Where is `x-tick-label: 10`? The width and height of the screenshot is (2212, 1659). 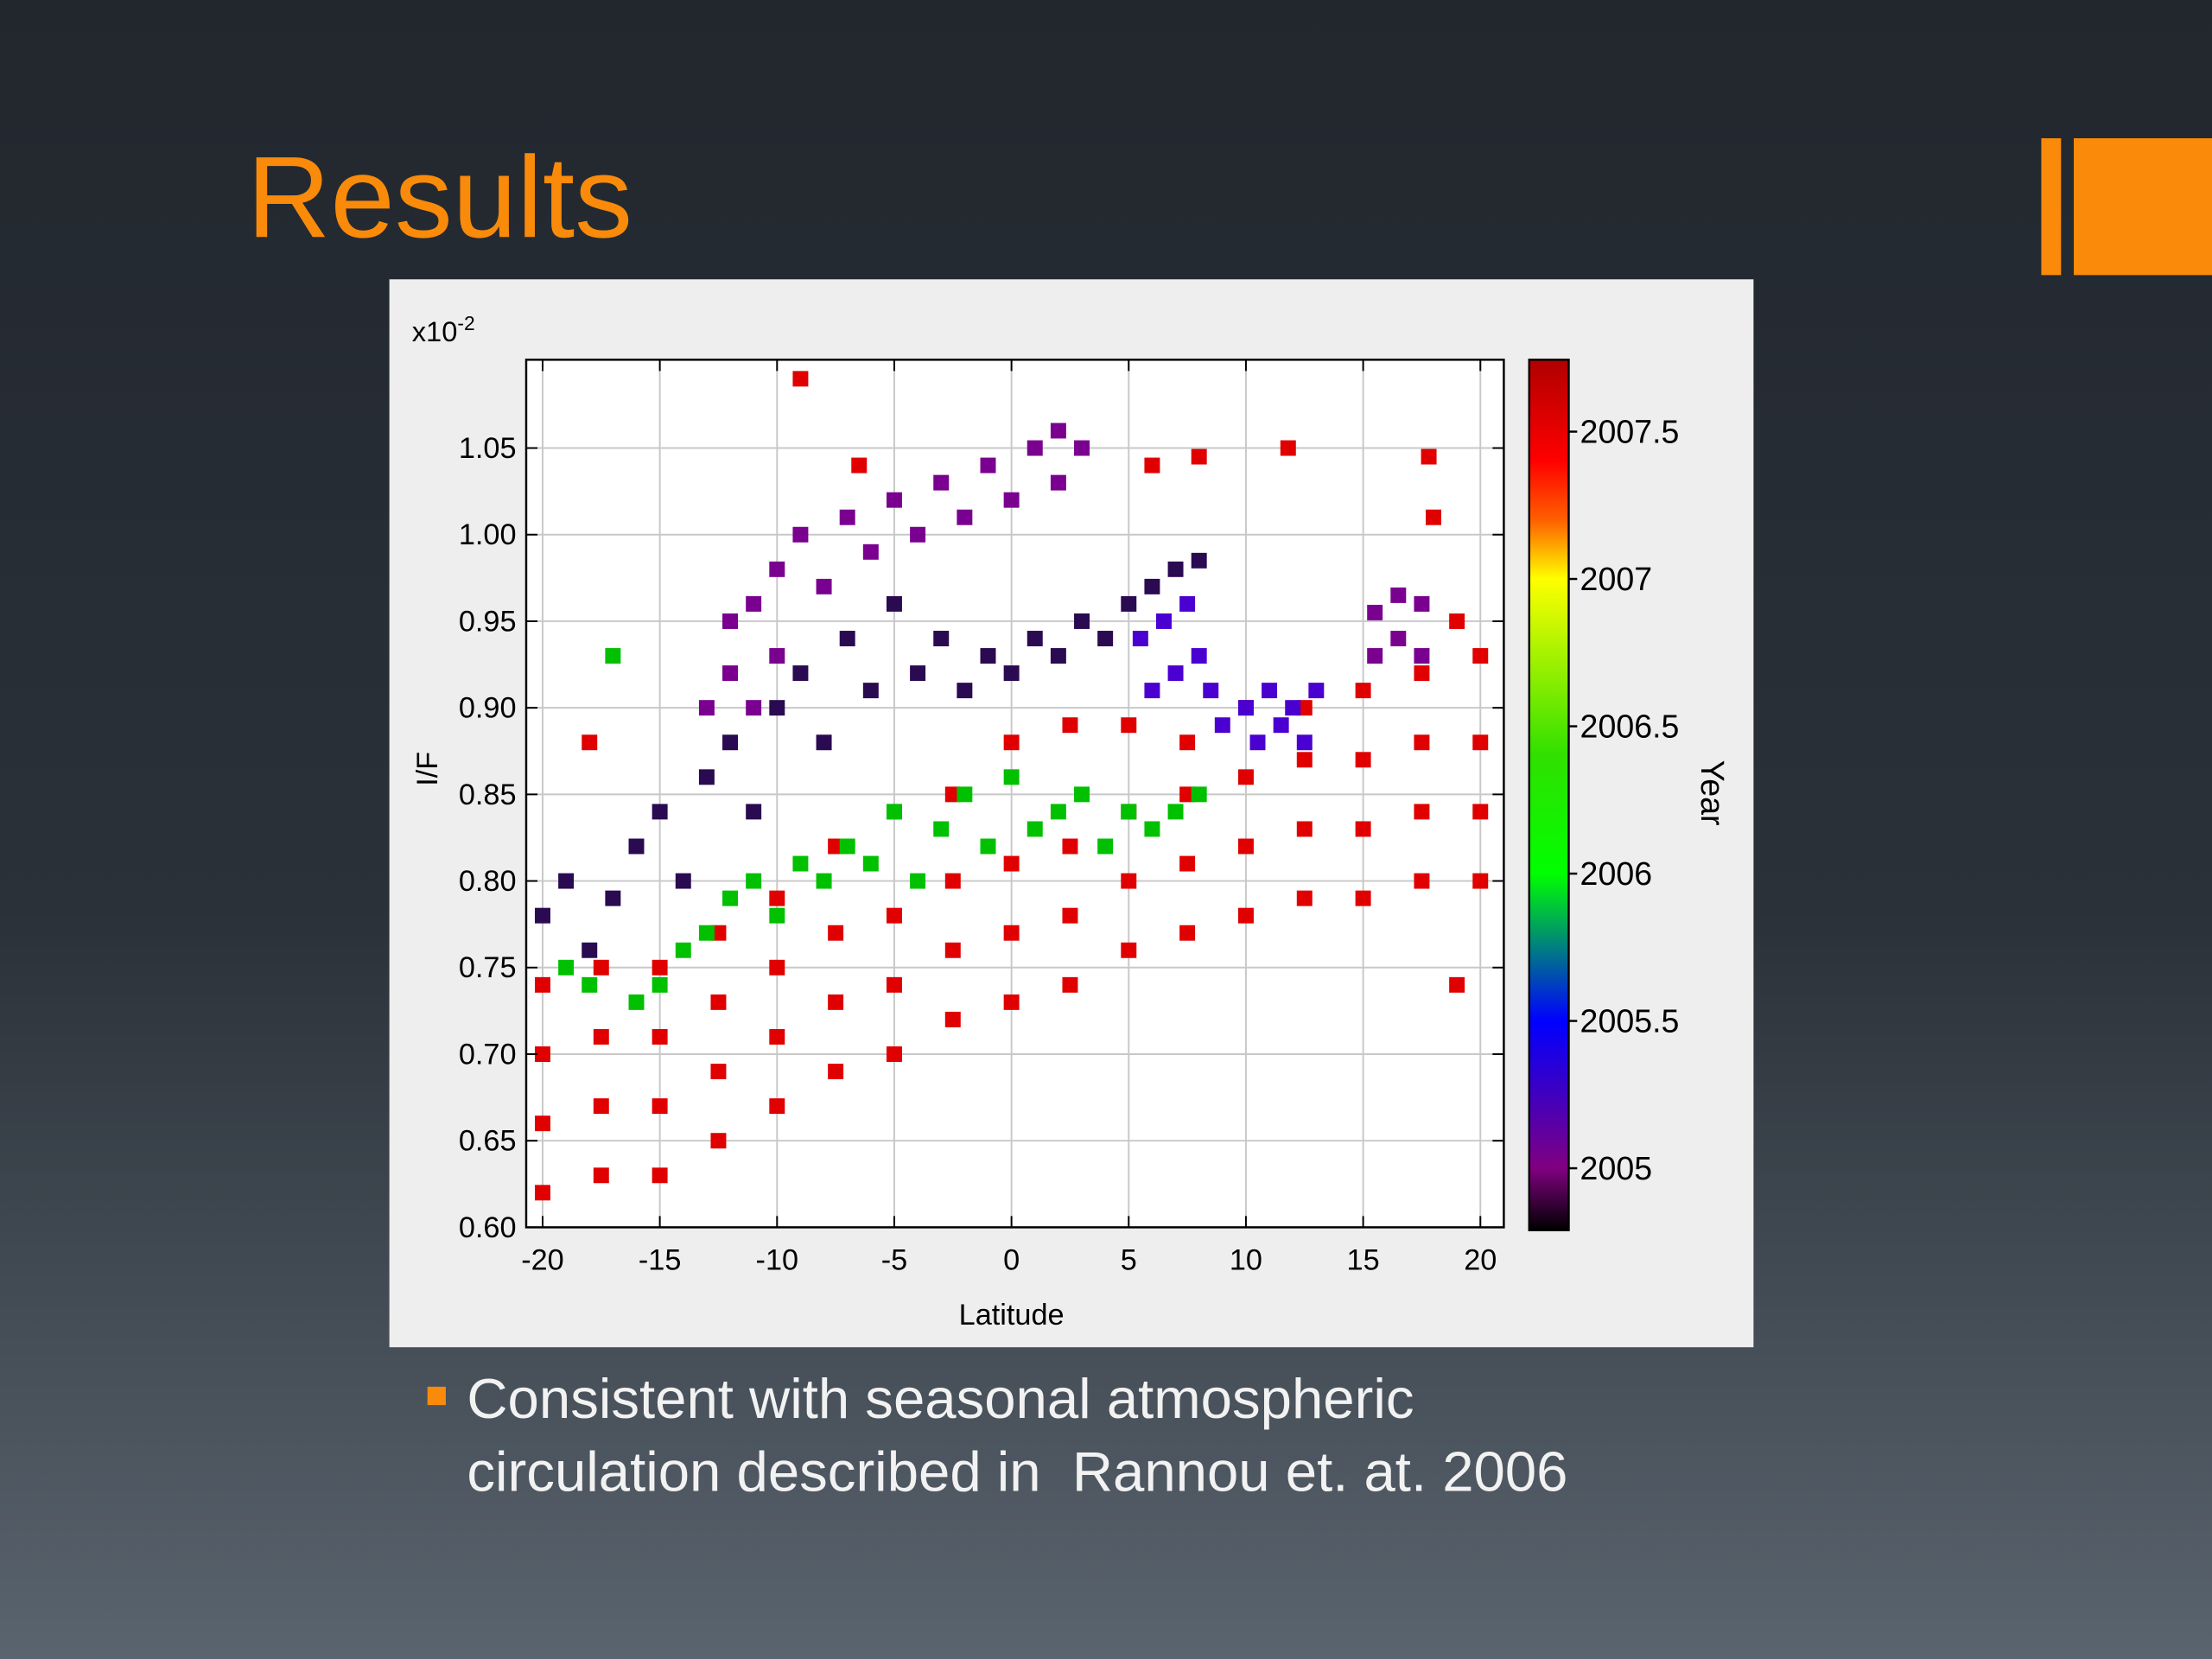
x-tick-label: 10 is located at coordinates (1246, 1259).